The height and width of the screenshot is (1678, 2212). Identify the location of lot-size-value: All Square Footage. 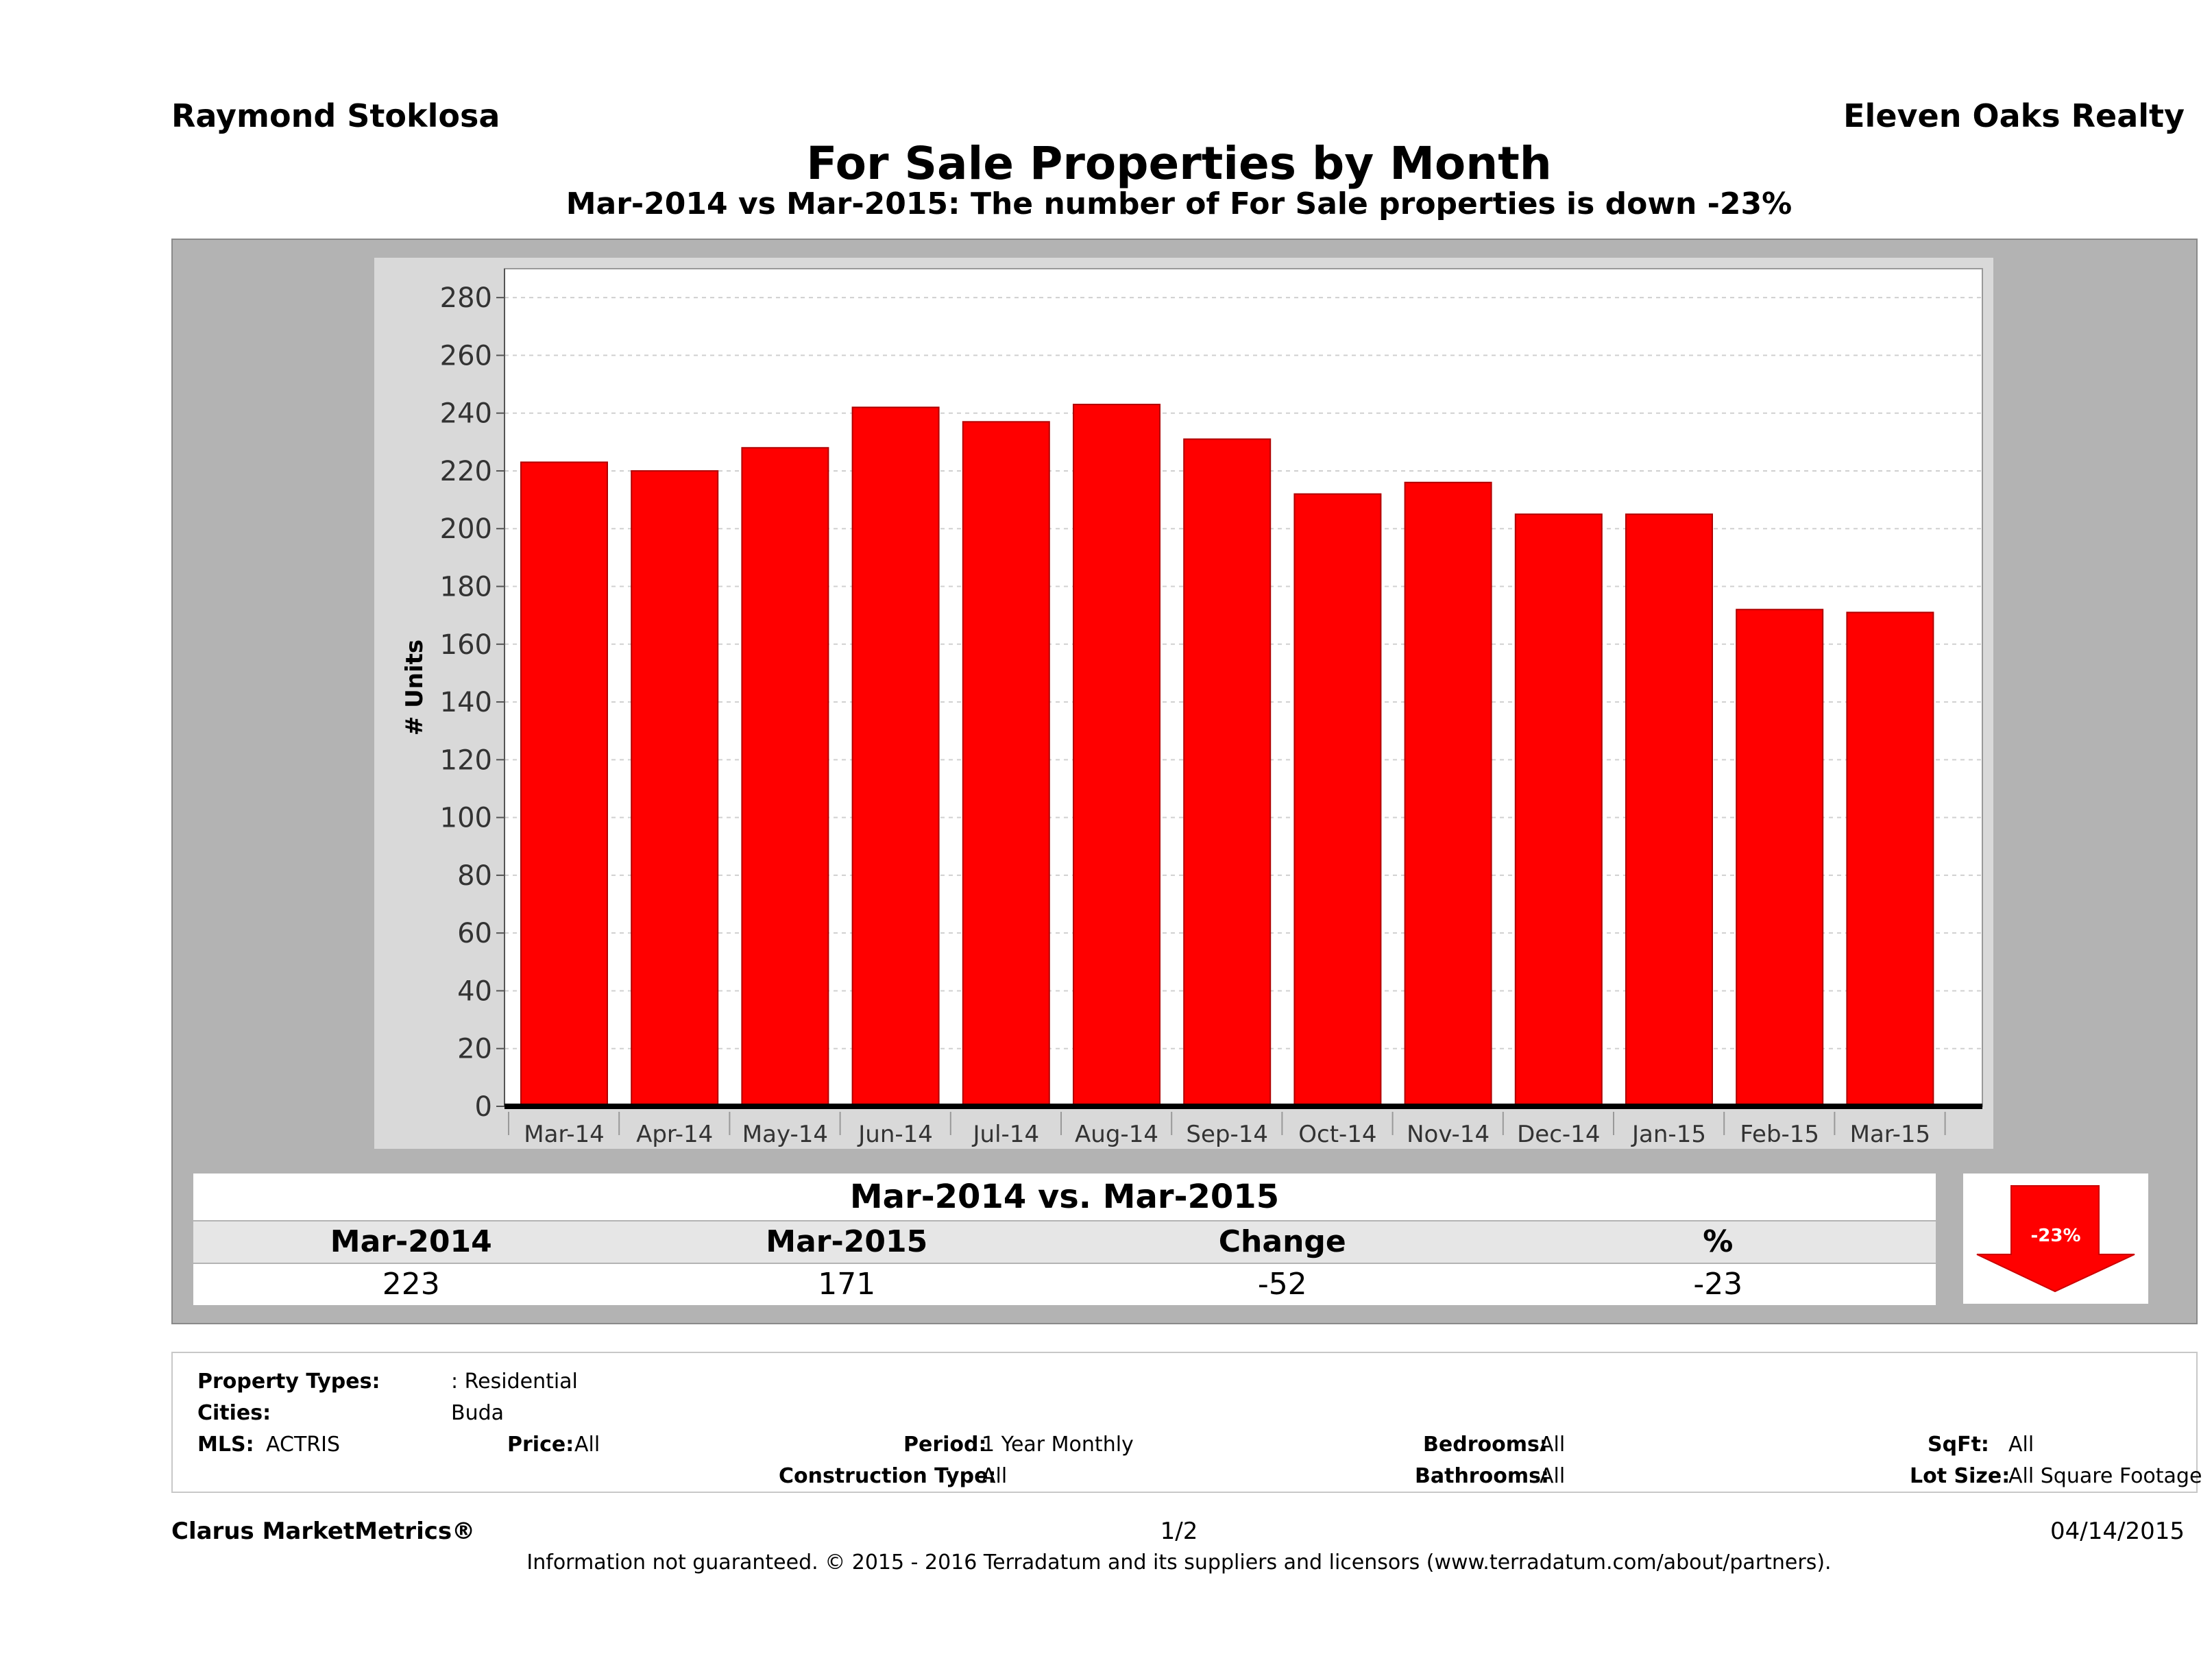
(2105, 1476).